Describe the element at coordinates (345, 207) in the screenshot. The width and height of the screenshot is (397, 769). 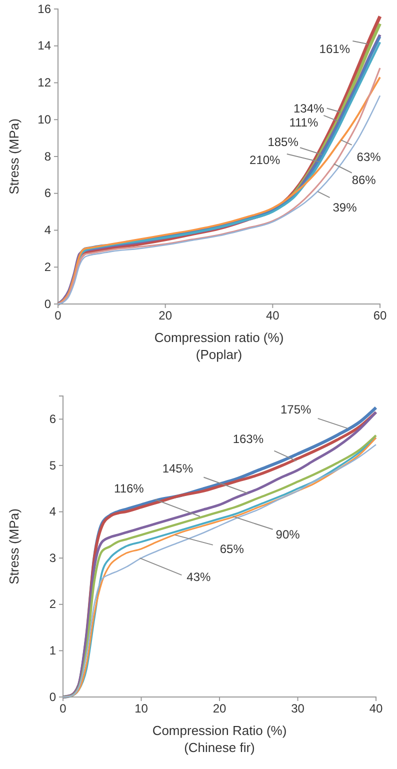
I see `annotation: 39%` at that location.